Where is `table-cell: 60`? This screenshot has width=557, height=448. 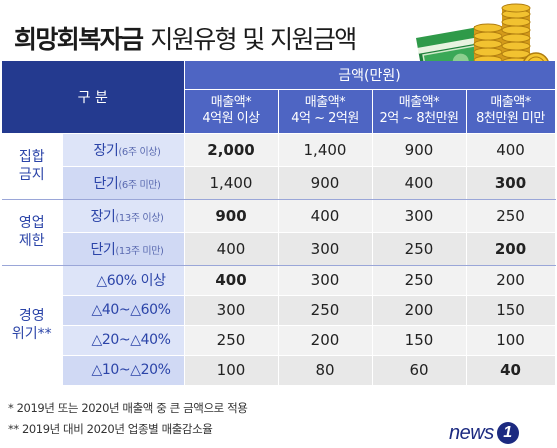 table-cell: 60 is located at coordinates (419, 370).